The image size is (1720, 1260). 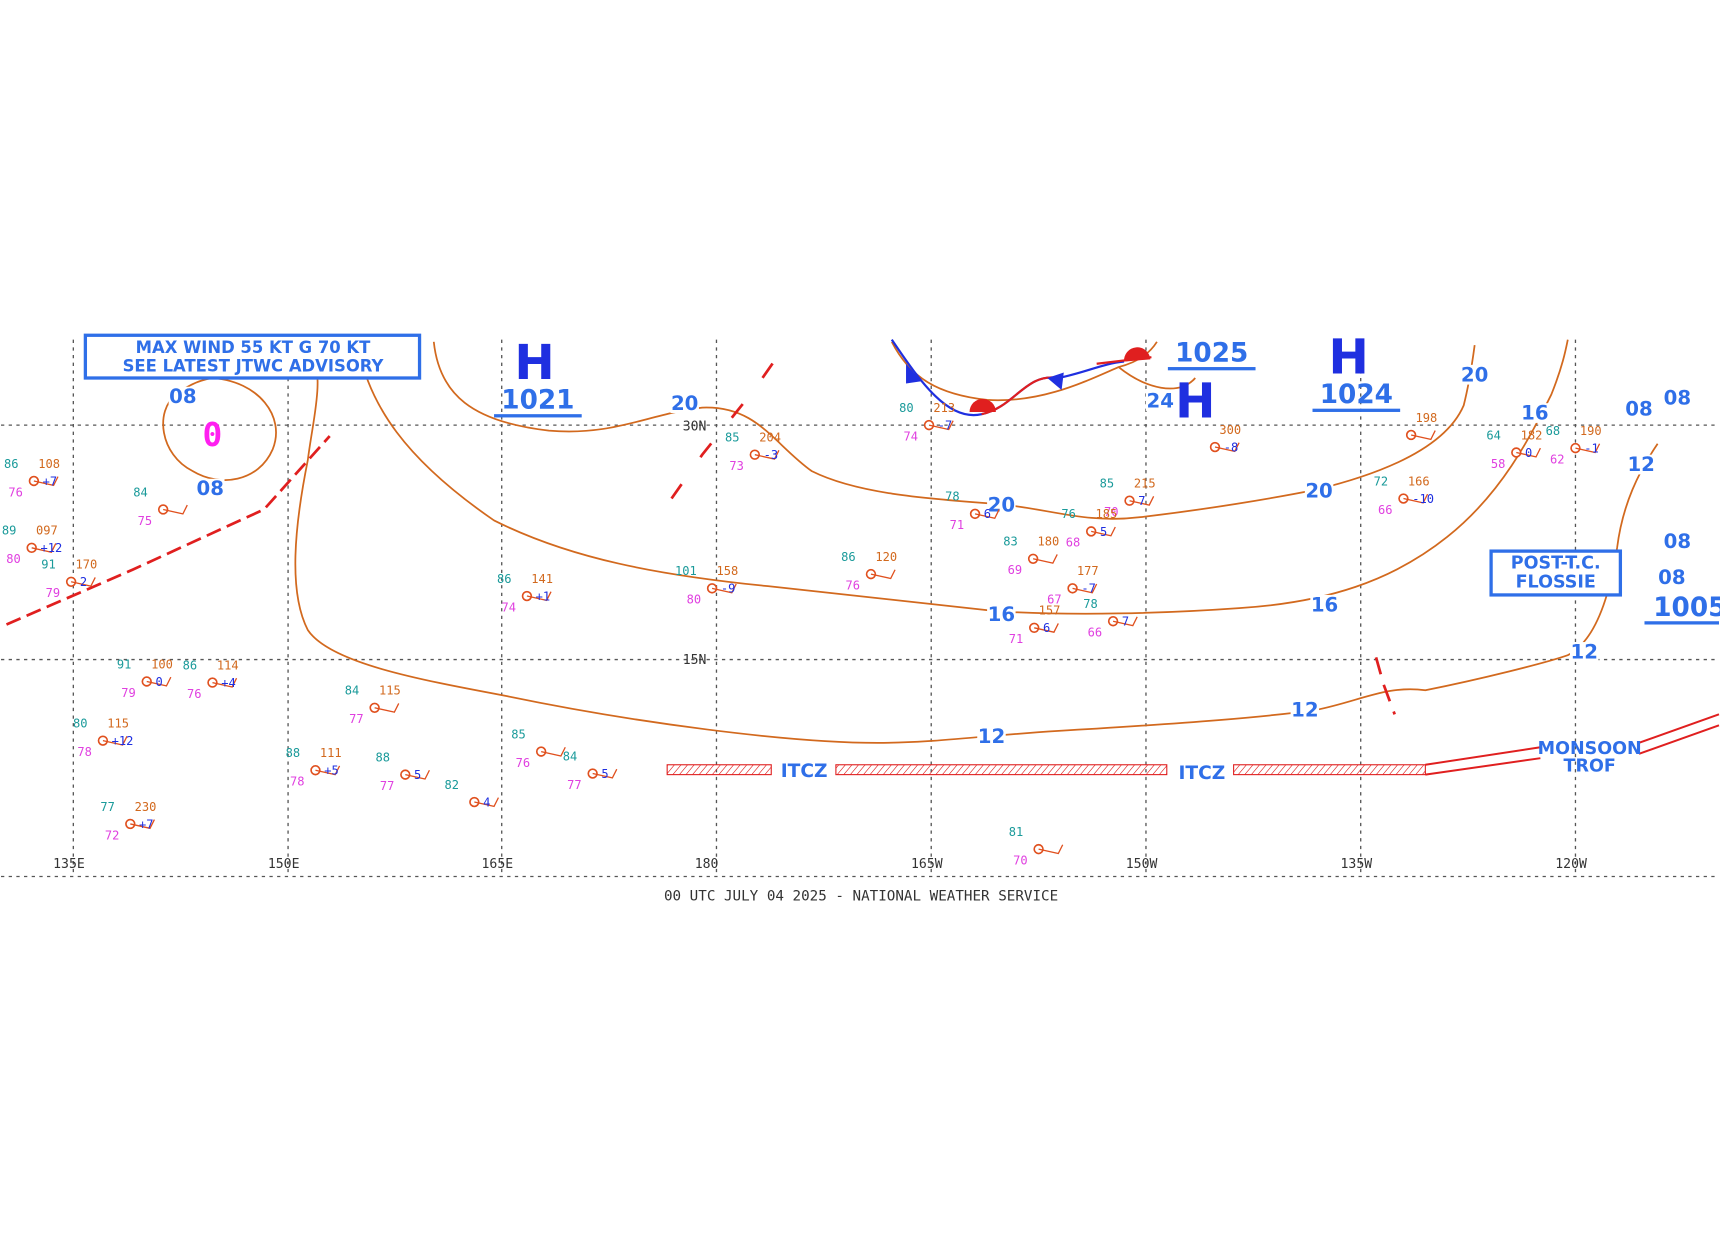 I want to click on station-tendency: +7, so click(x=146, y=824).